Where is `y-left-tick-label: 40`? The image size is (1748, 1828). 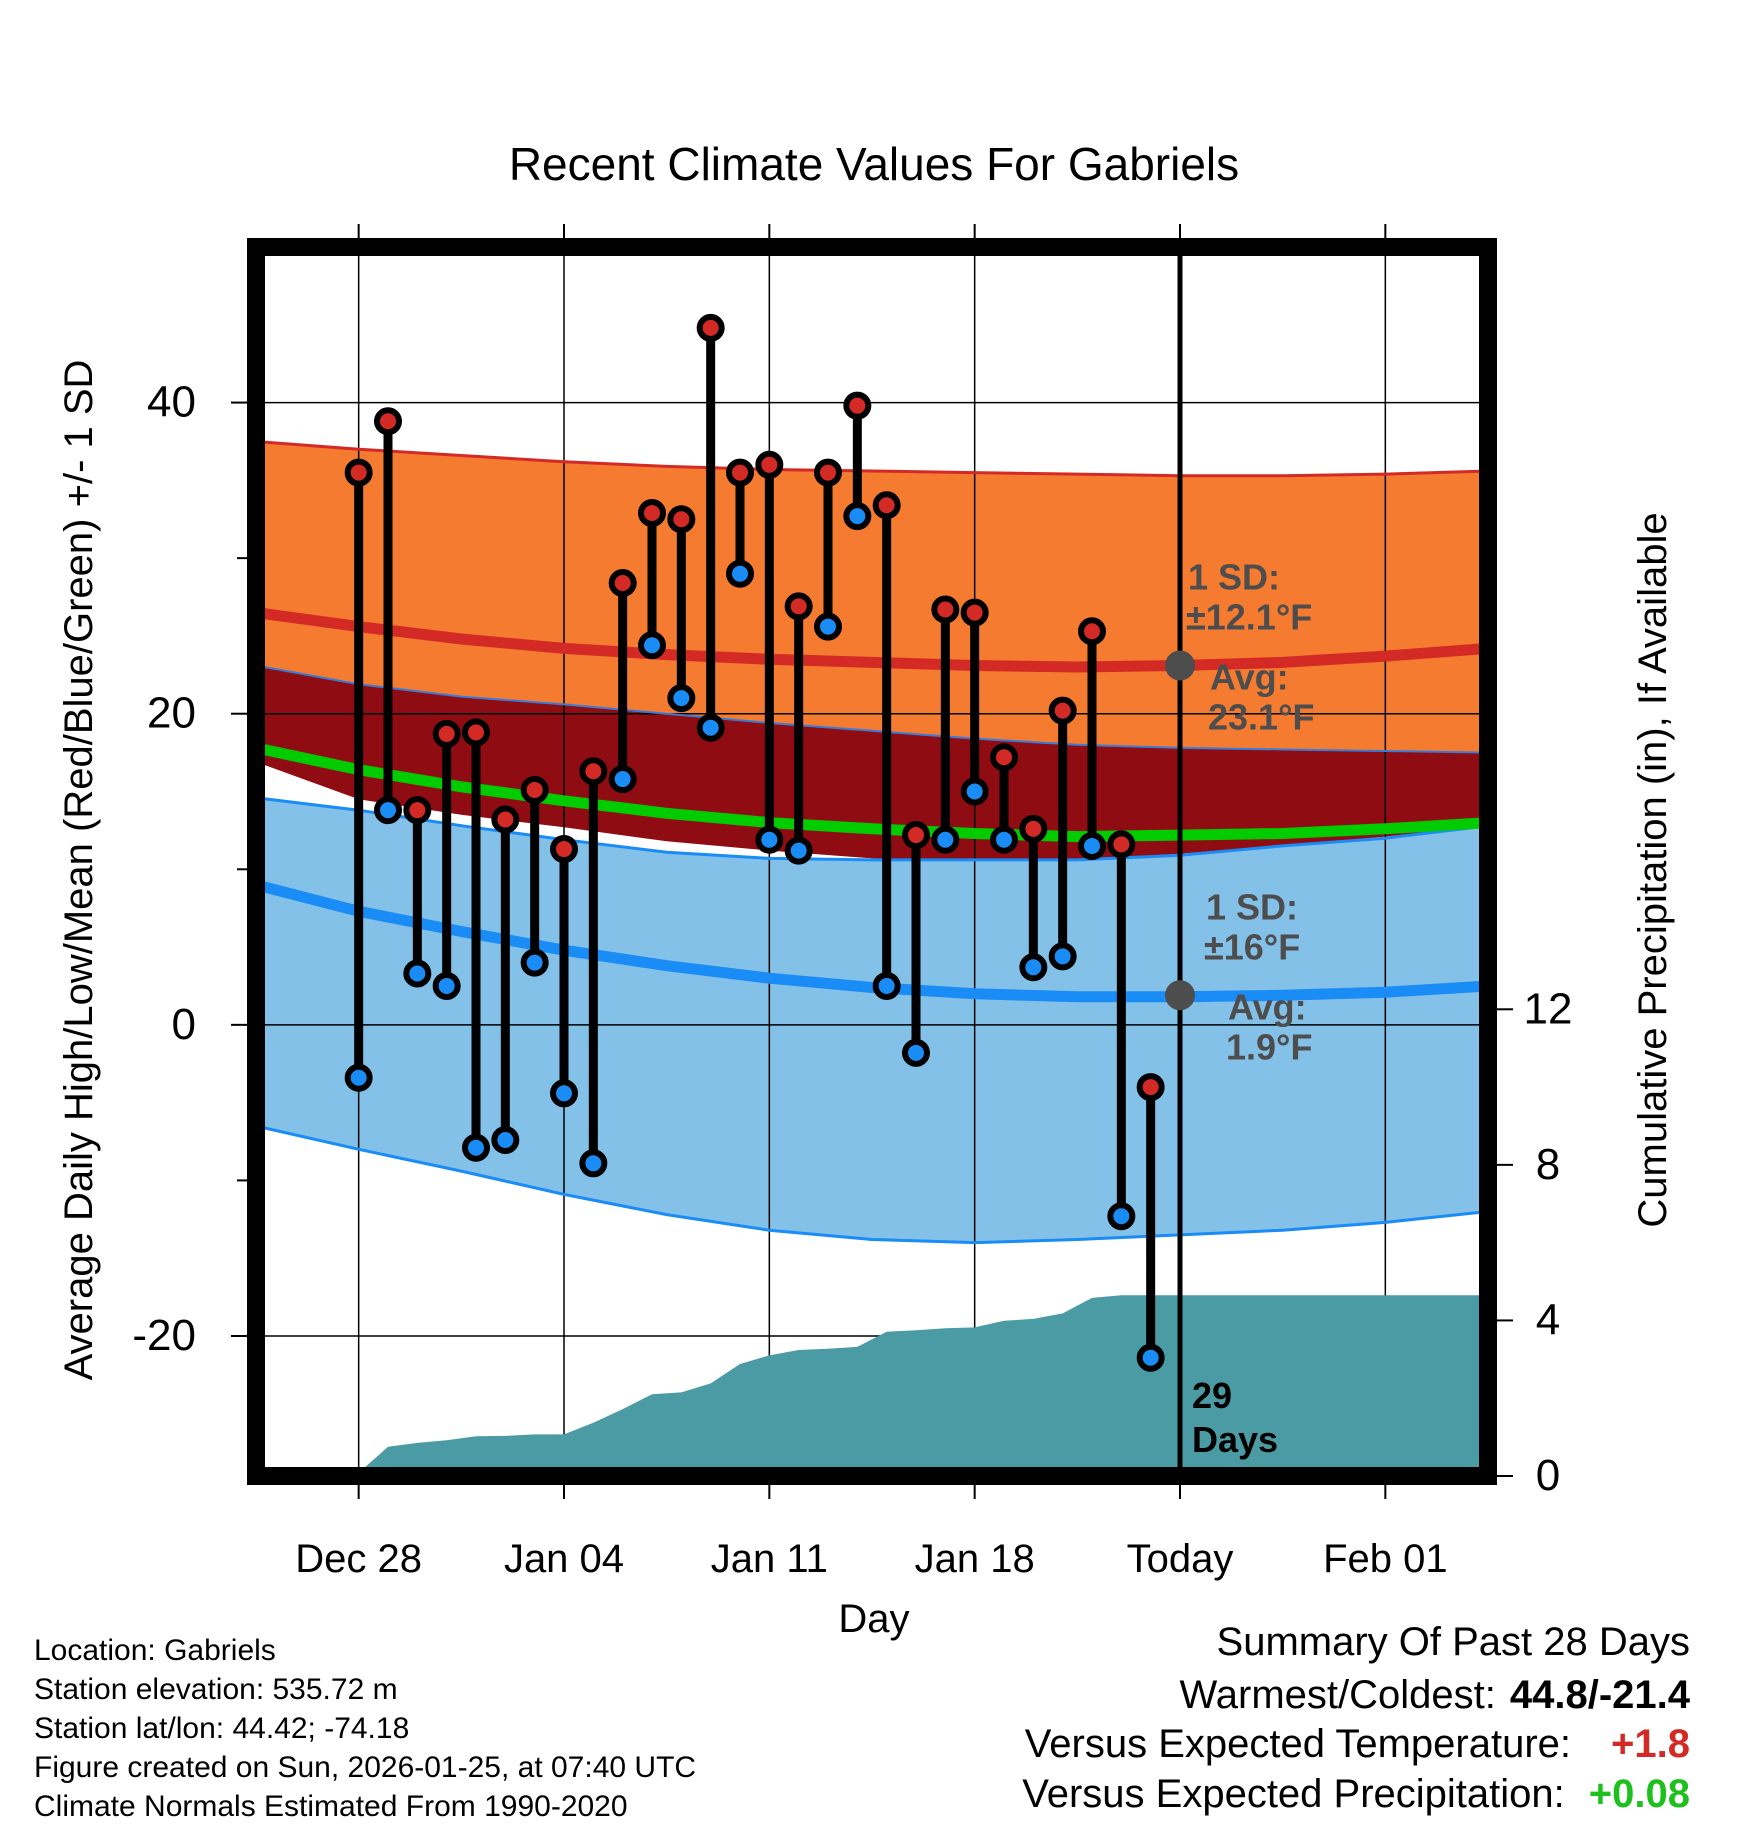 y-left-tick-label: 40 is located at coordinates (171, 402).